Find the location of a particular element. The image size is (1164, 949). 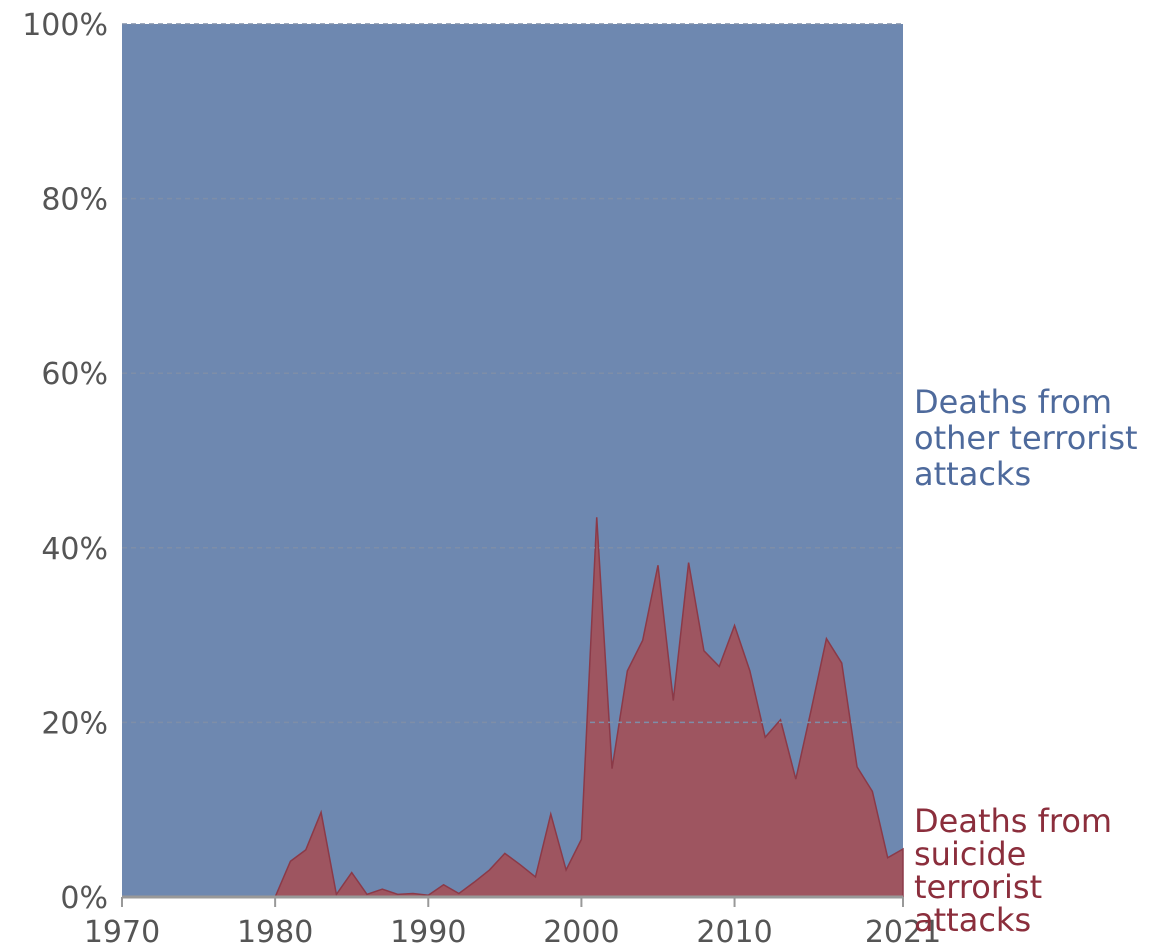

y-tick-label: 60% is located at coordinates (74, 374).